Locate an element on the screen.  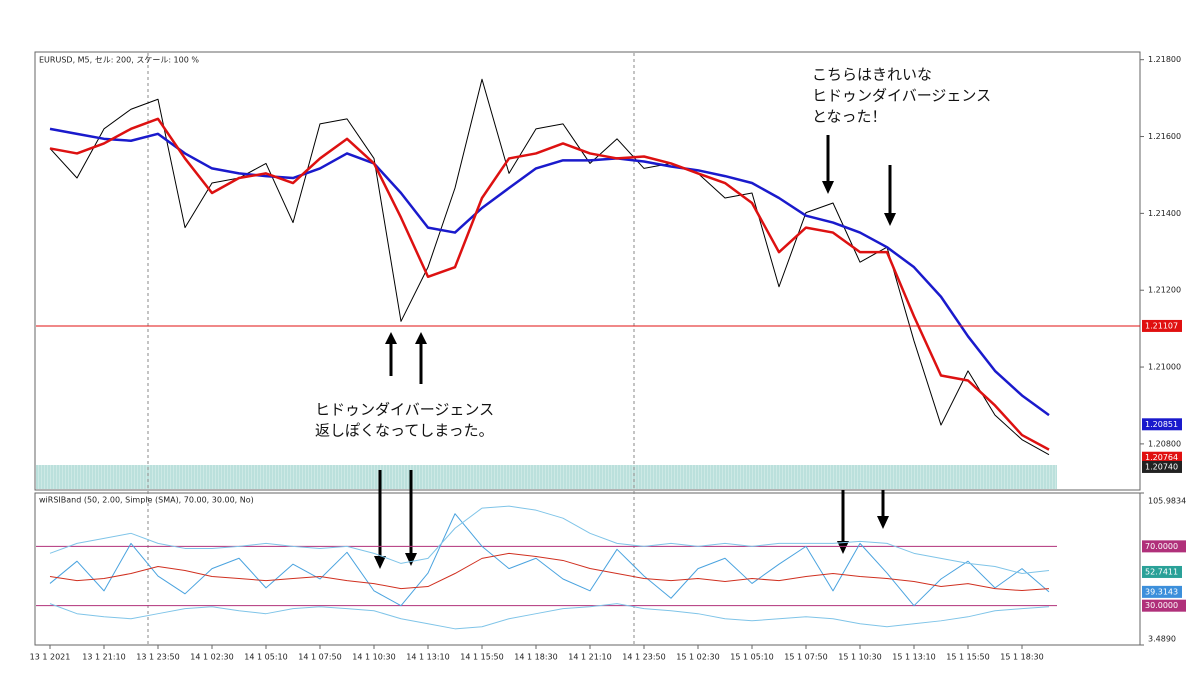
x-tick-label: 15 1 05:10 is located at coordinates (751, 657).